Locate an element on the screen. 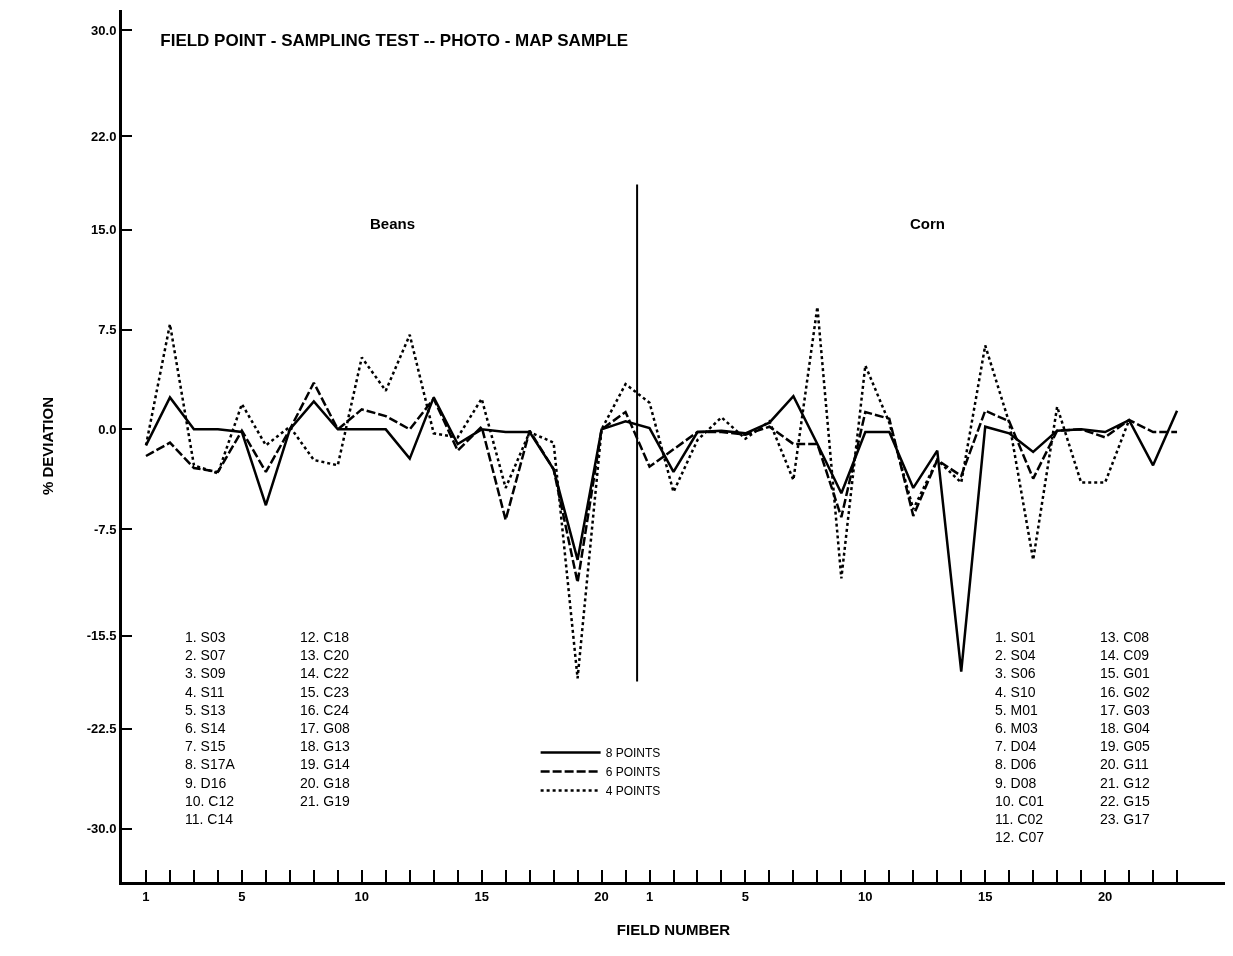  y-tick-label: 22.0 is located at coordinates (104, 137).